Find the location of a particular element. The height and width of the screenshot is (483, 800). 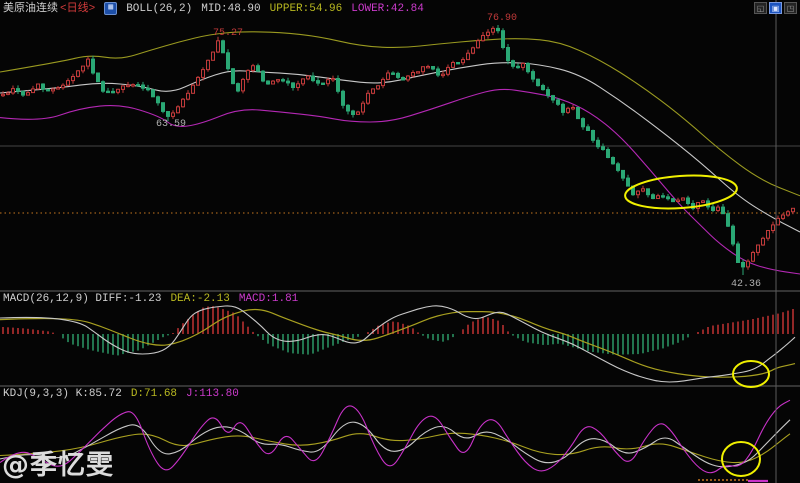

annotation-ellipse-kdj is located at coordinates (741, 459).